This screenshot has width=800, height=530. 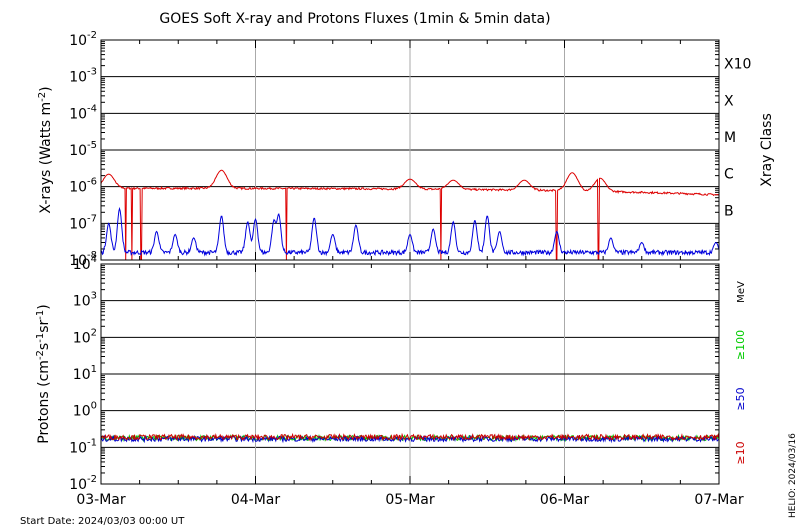 What do you see at coordinates (256, 500) in the screenshot?
I see `x-tick-label: 04-Mar` at bounding box center [256, 500].